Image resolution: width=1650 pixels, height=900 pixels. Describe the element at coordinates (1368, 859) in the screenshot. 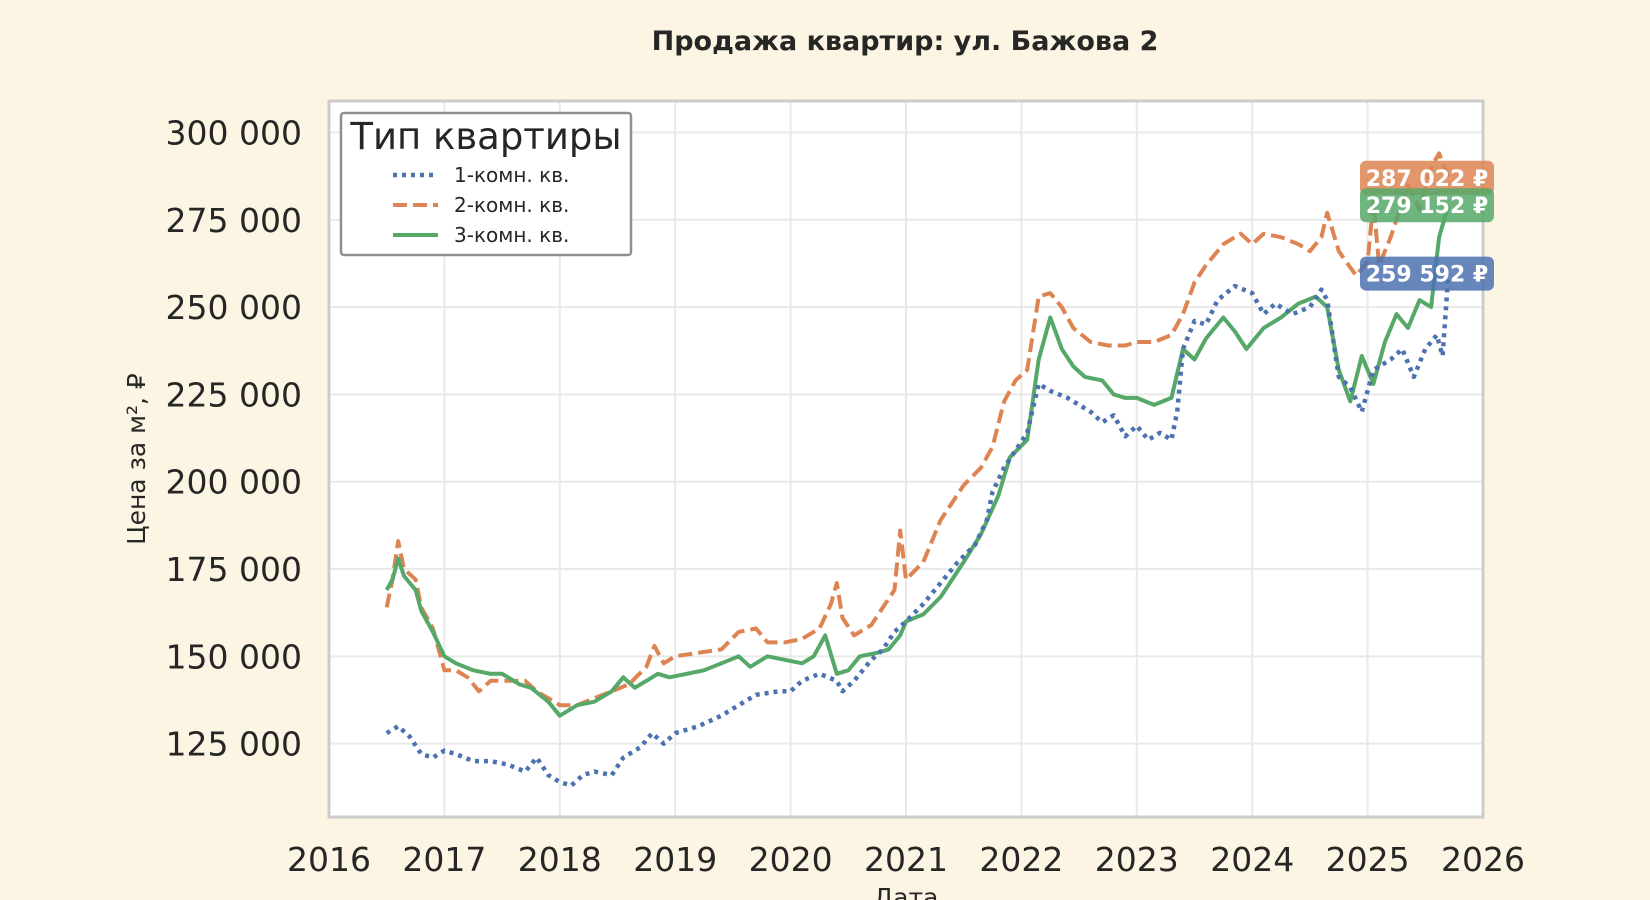

I see `x-tick-label: 2025` at that location.